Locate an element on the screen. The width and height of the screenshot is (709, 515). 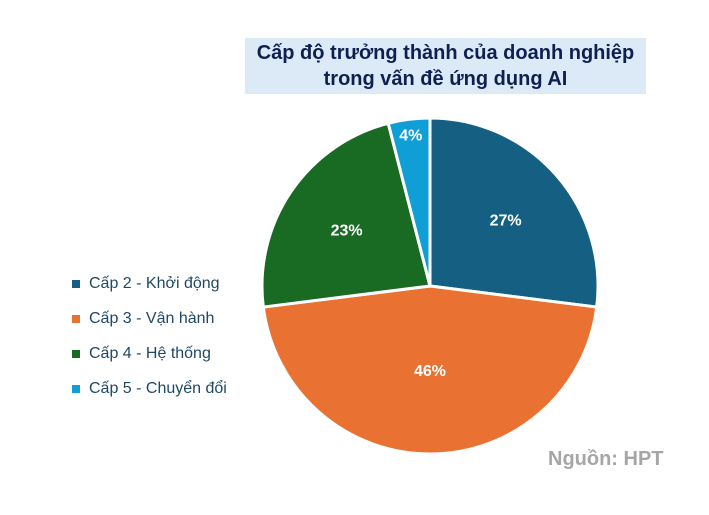
legend-label-cap-3: Cấp 3 - Vận hành is located at coordinates (152, 318).